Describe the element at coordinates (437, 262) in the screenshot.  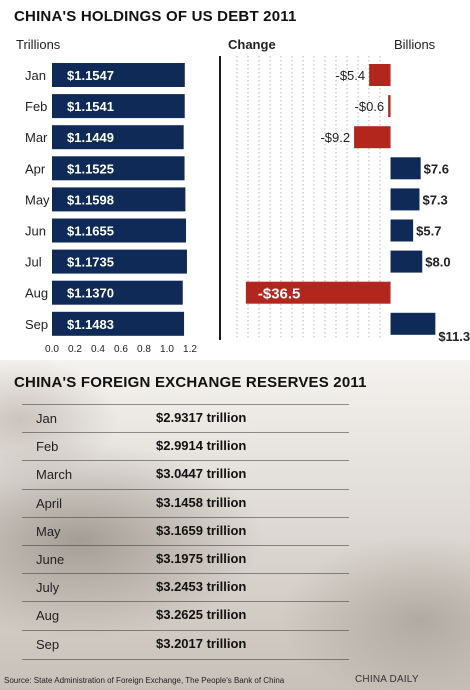
I see `change-value-label: $8.0` at that location.